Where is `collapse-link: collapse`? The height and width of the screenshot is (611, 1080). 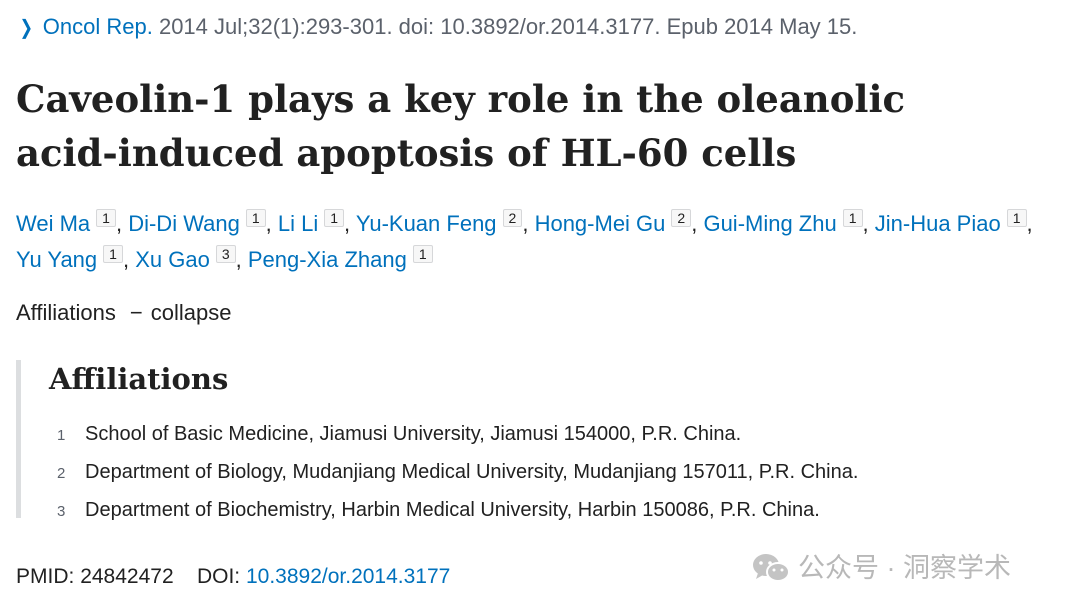 collapse-link: collapse is located at coordinates (191, 312).